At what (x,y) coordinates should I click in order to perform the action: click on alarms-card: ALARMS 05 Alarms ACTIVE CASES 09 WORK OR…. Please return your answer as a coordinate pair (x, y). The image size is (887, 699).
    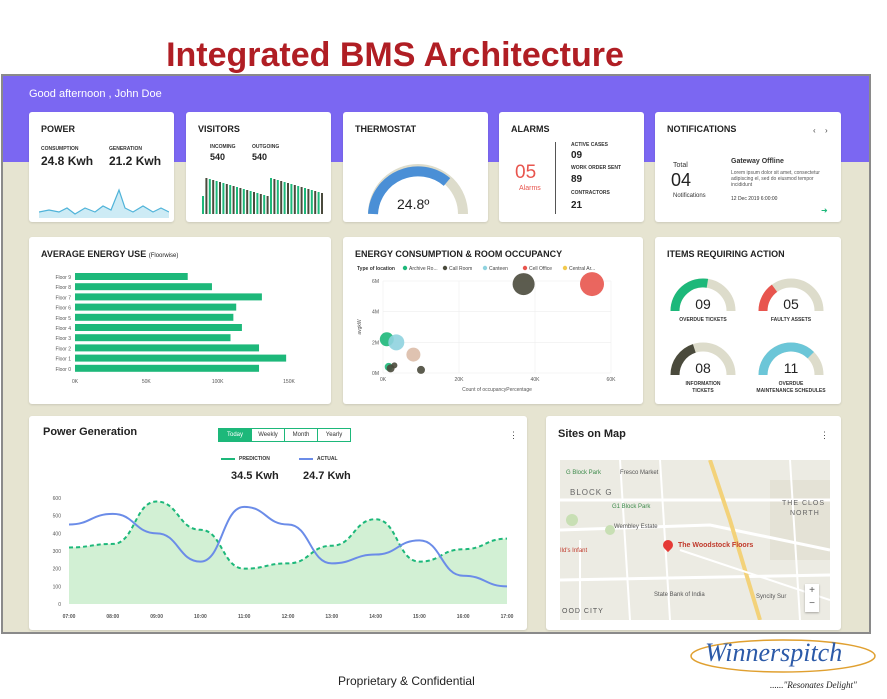
    Looking at the image, I should click on (571, 167).